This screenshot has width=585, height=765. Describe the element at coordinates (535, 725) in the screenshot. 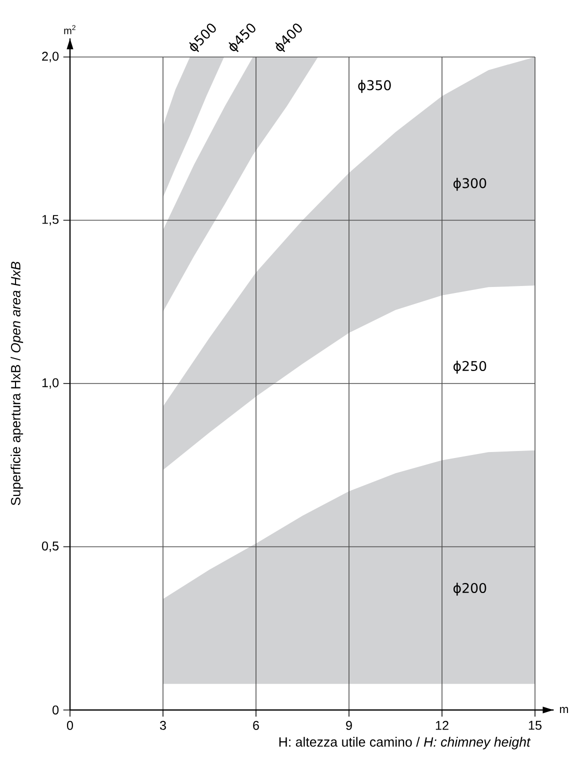

I see `x-tick-label: 15` at that location.